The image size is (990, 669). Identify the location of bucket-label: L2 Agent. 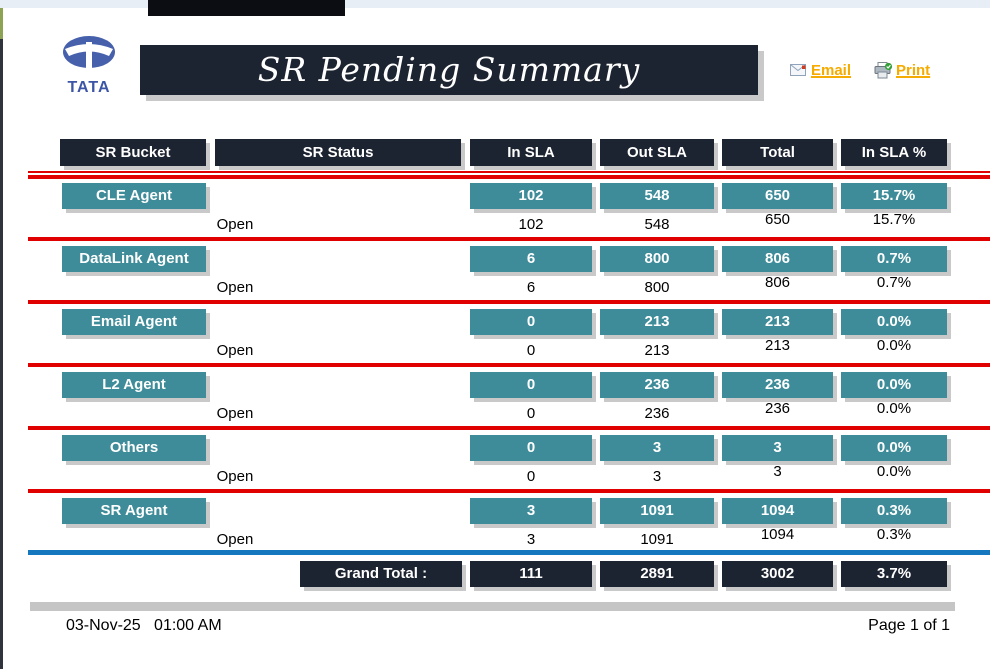
(134, 385).